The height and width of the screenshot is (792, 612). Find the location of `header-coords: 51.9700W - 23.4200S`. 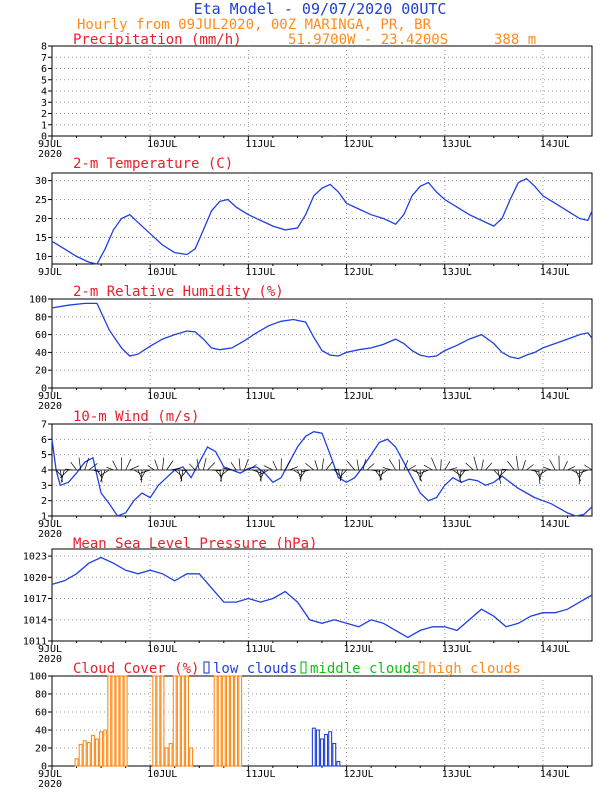

header-coords: 51.9700W - 23.4200S is located at coordinates (368, 40).